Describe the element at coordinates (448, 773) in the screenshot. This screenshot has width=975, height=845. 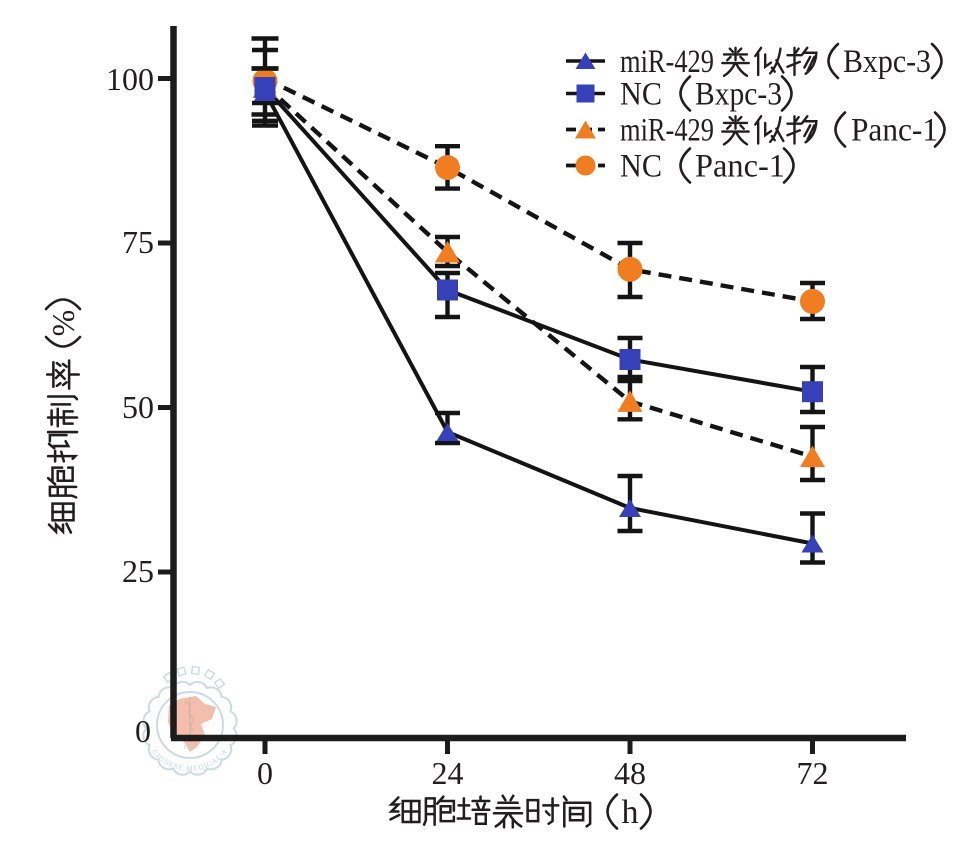
I see `svg-text: 24` at that location.